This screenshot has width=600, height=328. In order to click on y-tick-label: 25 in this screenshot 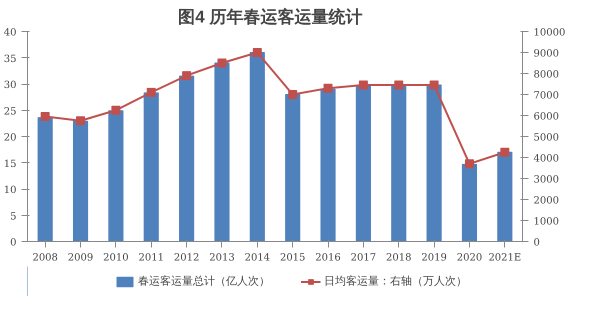, I will do `click(10, 112)`.